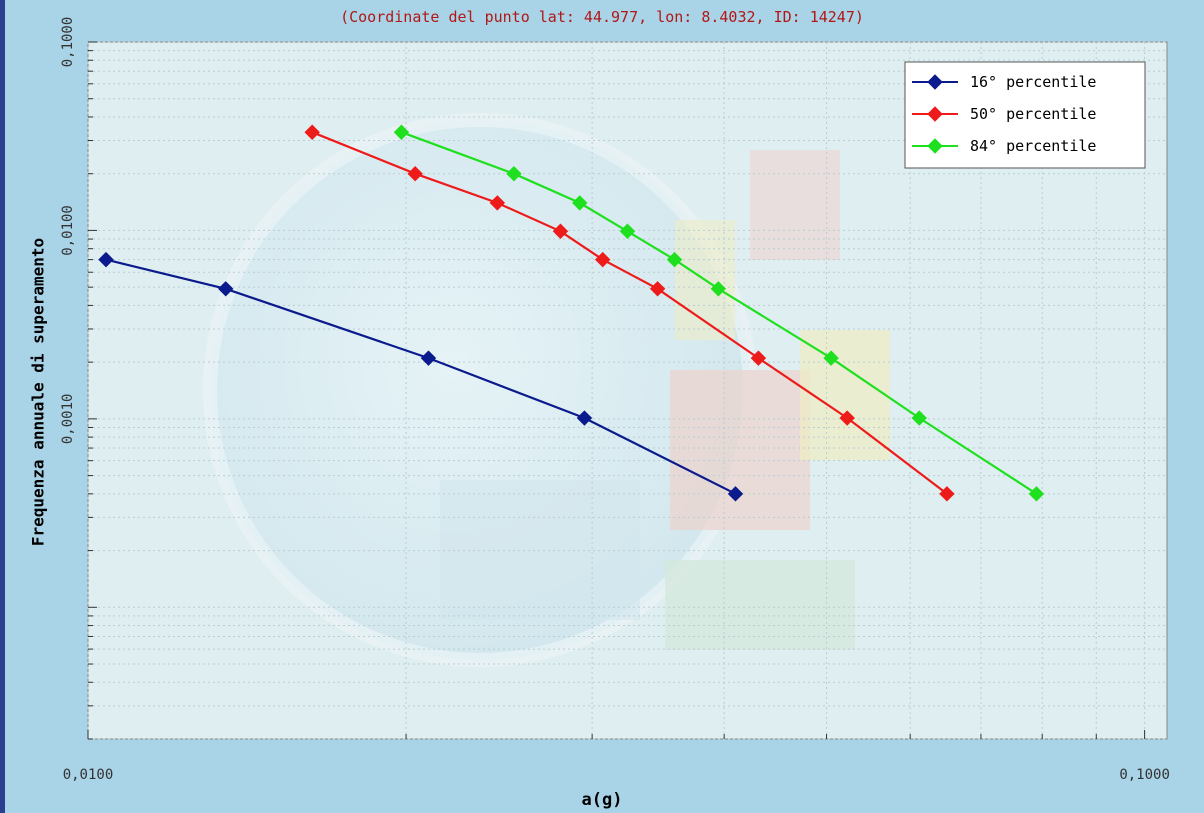 The image size is (1204, 813). What do you see at coordinates (68, 419) in the screenshot?
I see `y-tick-label: 0,0010` at bounding box center [68, 419].